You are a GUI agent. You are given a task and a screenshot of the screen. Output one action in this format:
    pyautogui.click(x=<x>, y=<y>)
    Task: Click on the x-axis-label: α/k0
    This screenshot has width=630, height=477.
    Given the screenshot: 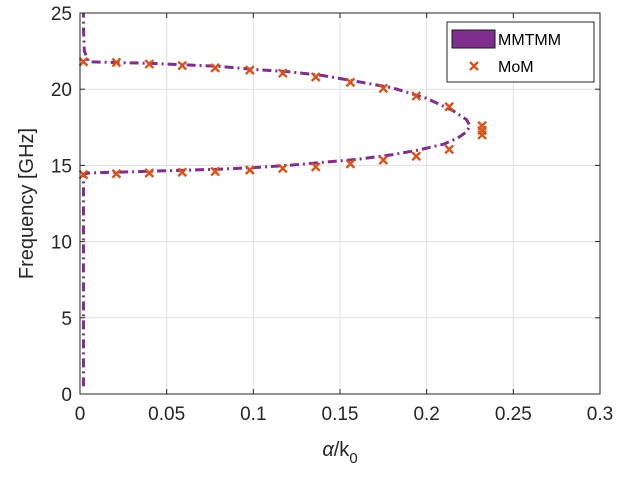 What is the action you would take?
    pyautogui.click(x=339, y=453)
    